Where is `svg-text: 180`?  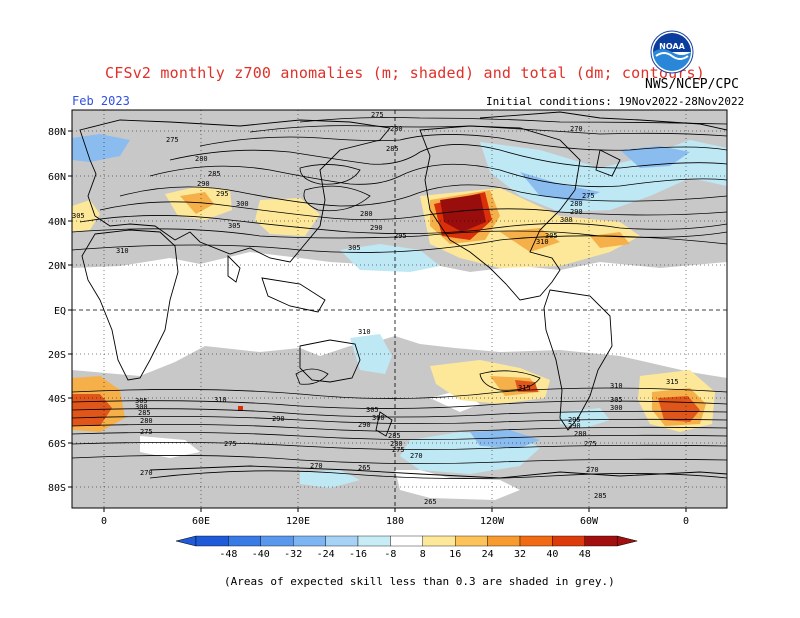 svg-text: 180 is located at coordinates (395, 521).